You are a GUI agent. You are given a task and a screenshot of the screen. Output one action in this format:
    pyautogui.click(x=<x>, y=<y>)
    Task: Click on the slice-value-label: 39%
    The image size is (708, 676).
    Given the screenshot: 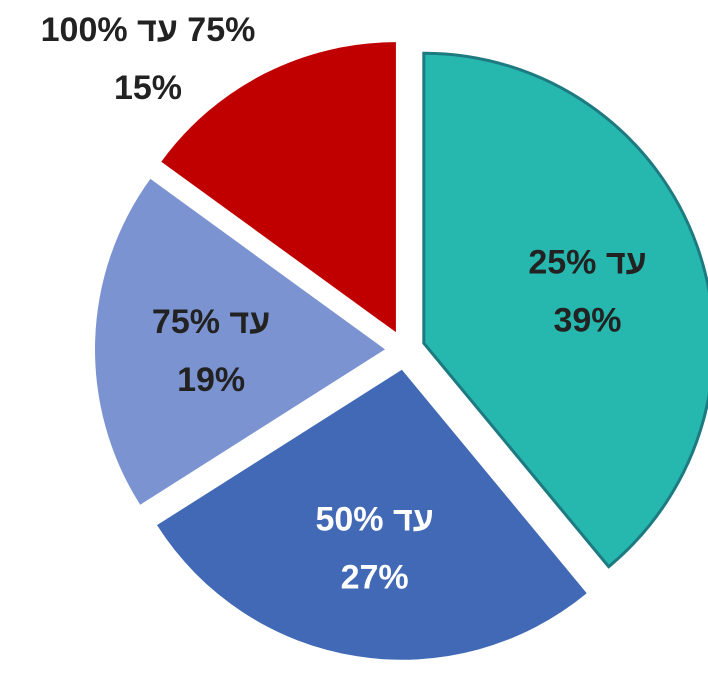 What is the action you would take?
    pyautogui.click(x=587, y=320)
    